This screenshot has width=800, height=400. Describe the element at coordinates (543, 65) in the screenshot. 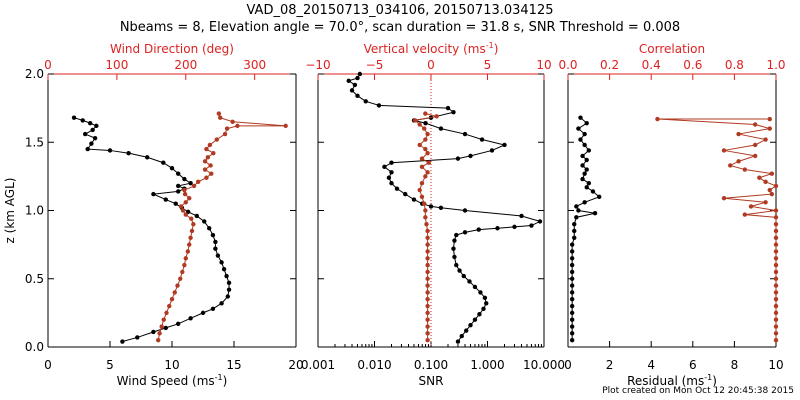

I see `top-tick-label: 10` at that location.